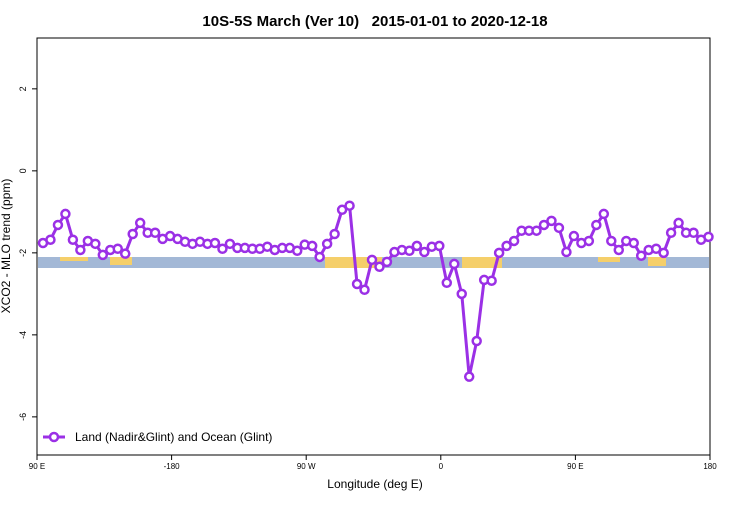 The image size is (750, 505). Describe the element at coordinates (173, 437) in the screenshot. I see `legend-label: Land (Nadir&Glint) and Ocean (Glint)` at that location.